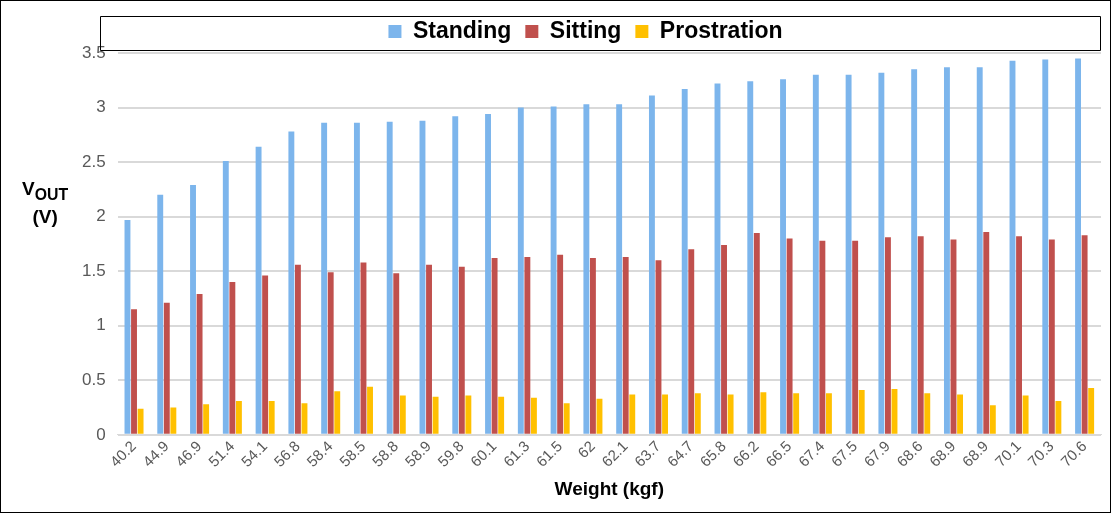 This screenshot has height=513, width=1113. What do you see at coordinates (101, 107) in the screenshot?
I see `y-tick-label: 3` at bounding box center [101, 107].